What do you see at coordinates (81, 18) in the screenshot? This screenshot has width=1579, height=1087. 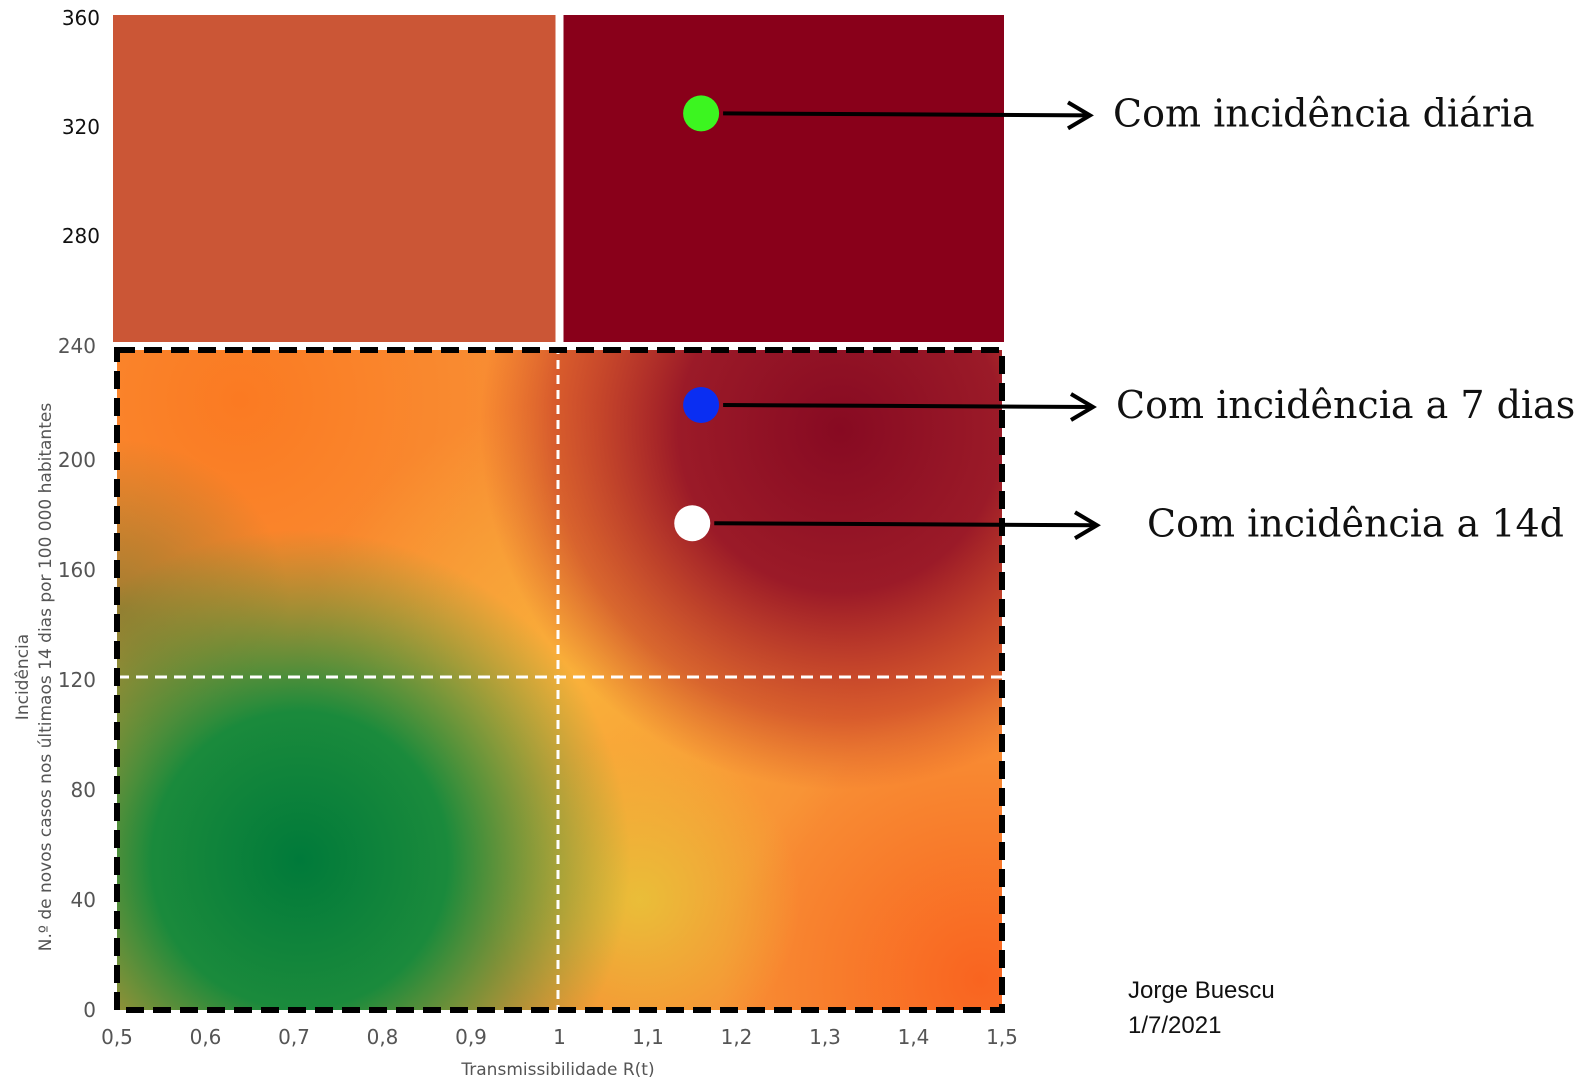 I see `y-tick-label-upper: 360` at bounding box center [81, 18].